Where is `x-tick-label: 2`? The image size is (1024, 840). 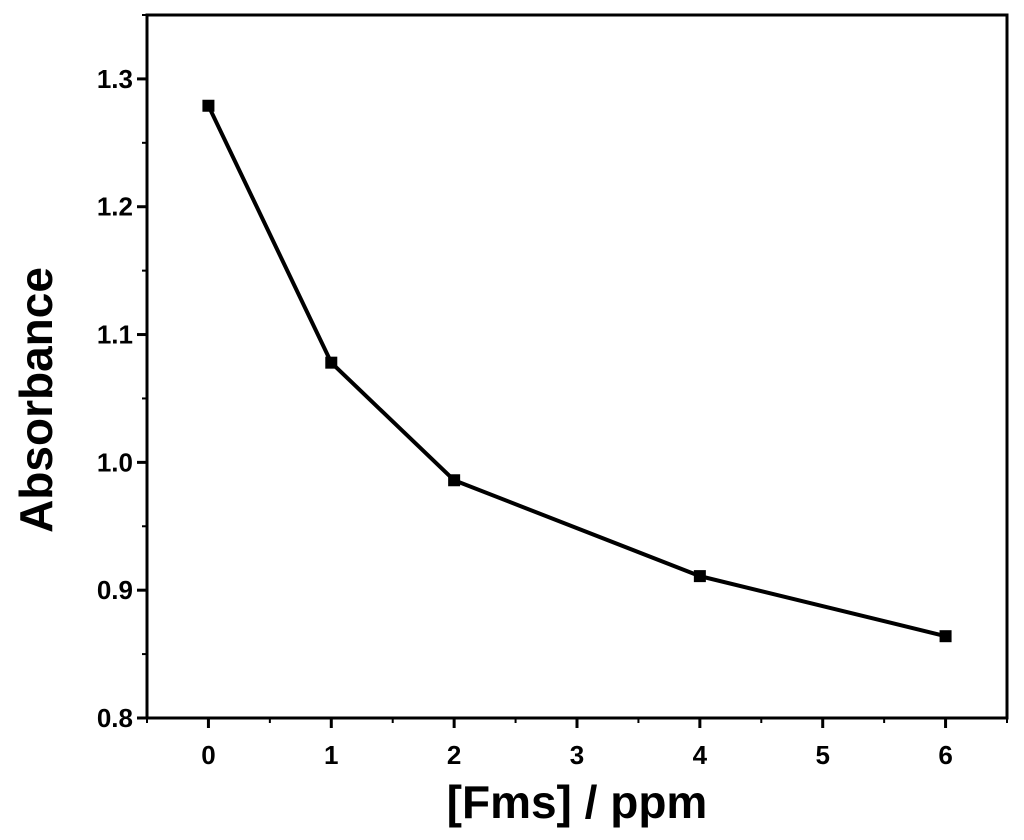
x-tick-label: 2 is located at coordinates (454, 755).